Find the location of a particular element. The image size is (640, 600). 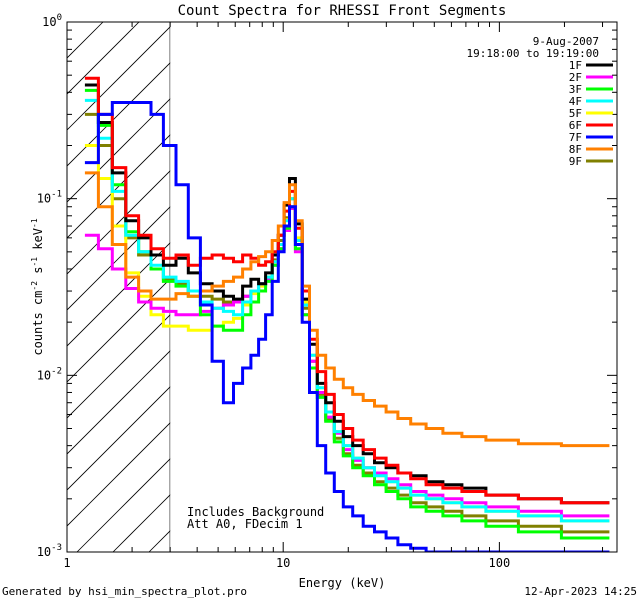

legend-label-6F: 6F is located at coordinates (575, 125).